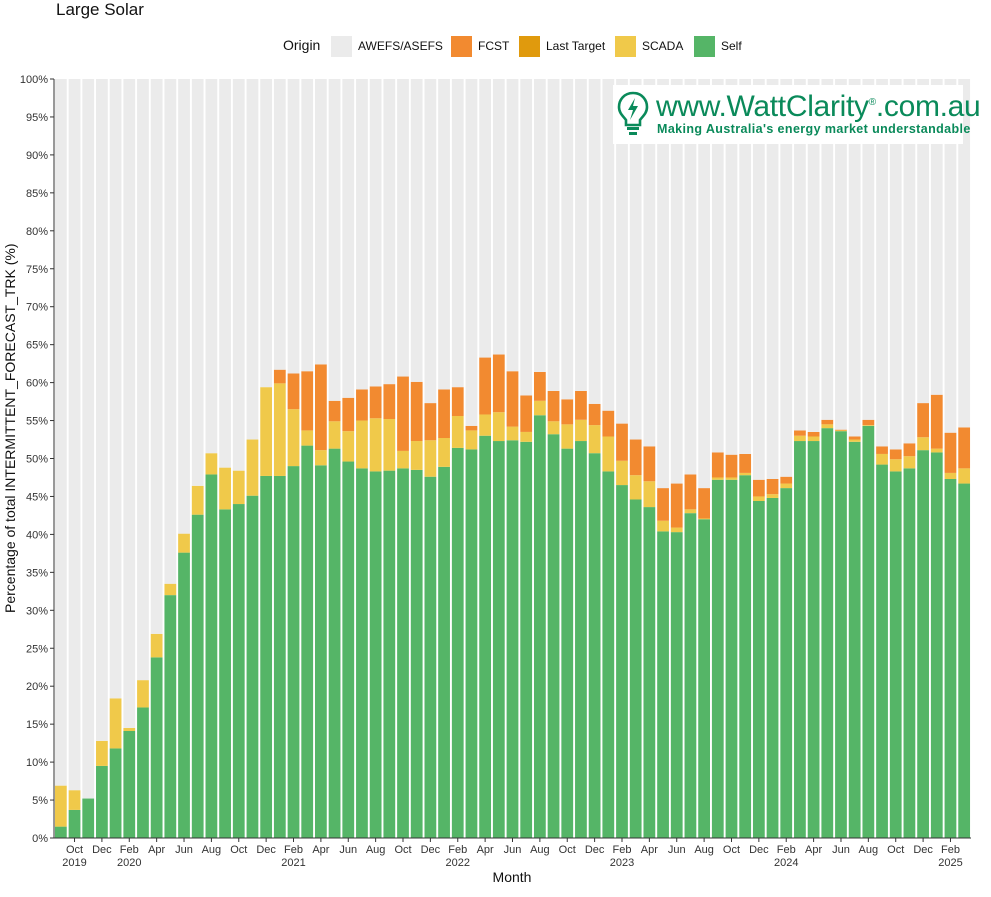  What do you see at coordinates (37, 535) in the screenshot?
I see `y-tick-label: 40%` at bounding box center [37, 535].